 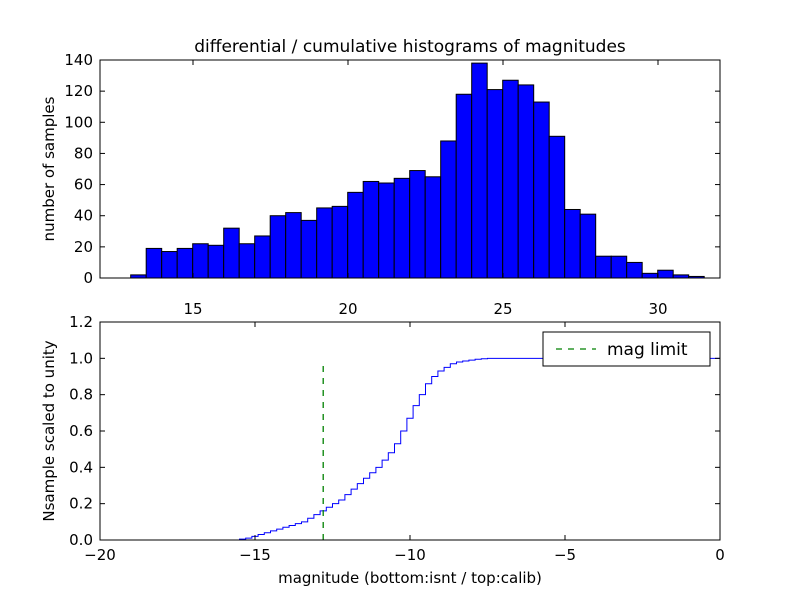 I want to click on y-tick-label: 60, so click(x=83, y=185).